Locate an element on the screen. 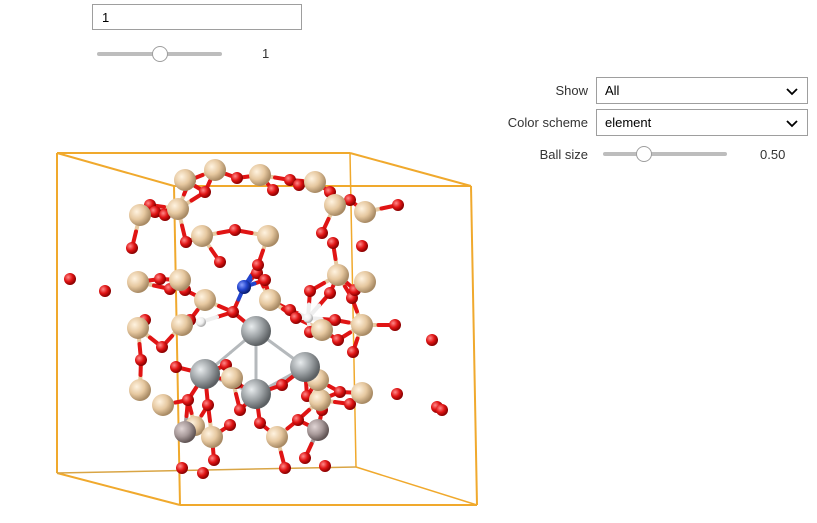  ball-size-value: 0.50 is located at coordinates (773, 154).